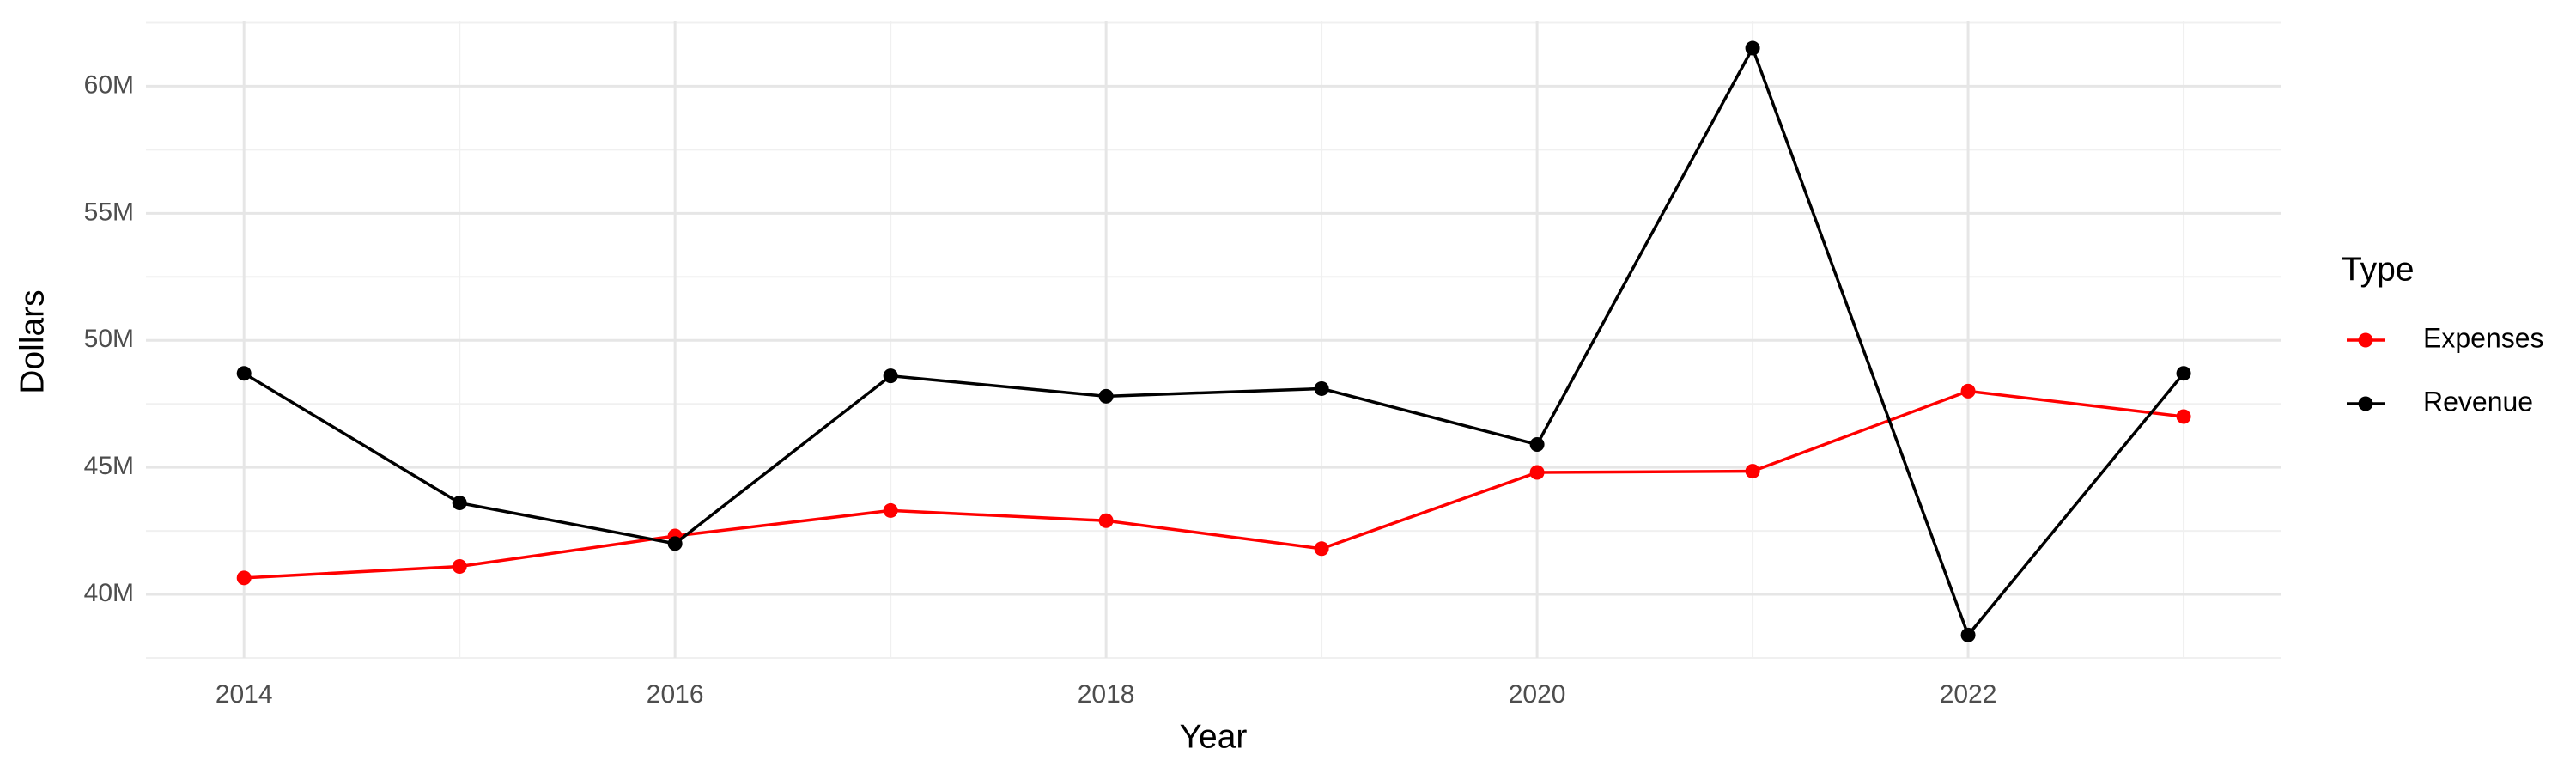 The width and height of the screenshot is (2576, 773). I want to click on y-axis-title: Dollars, so click(32, 341).